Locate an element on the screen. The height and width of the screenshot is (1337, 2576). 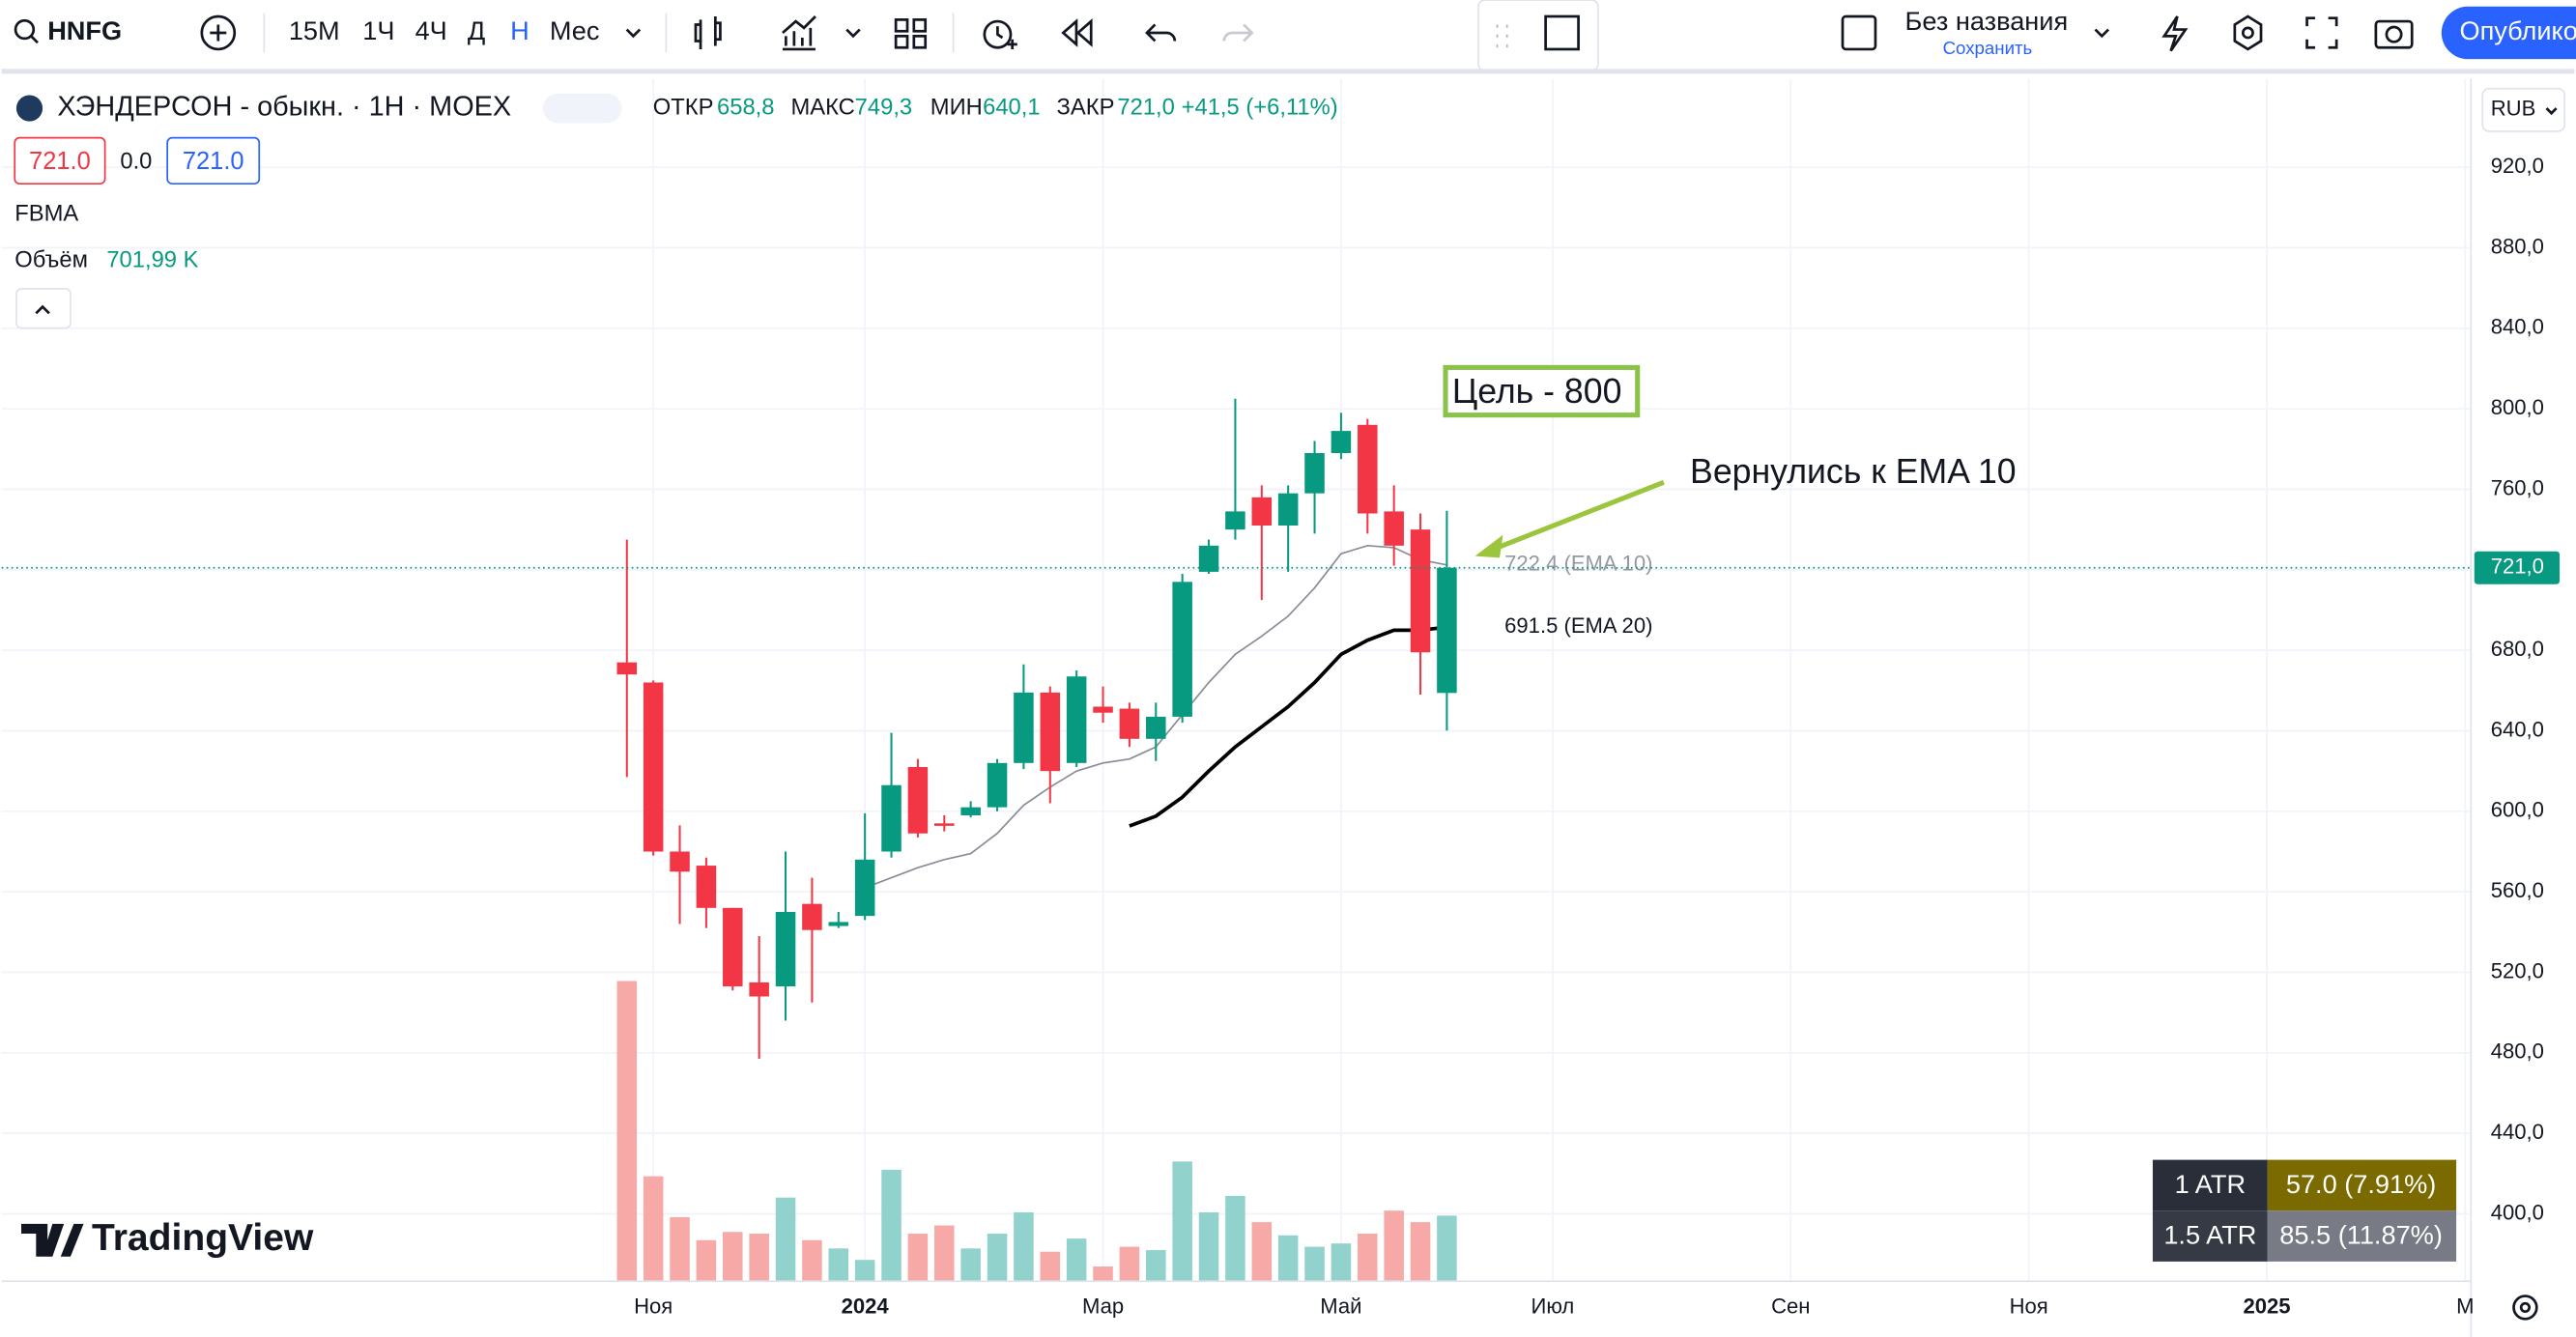
table-text: 1.5 ATR is located at coordinates (2210, 1235).